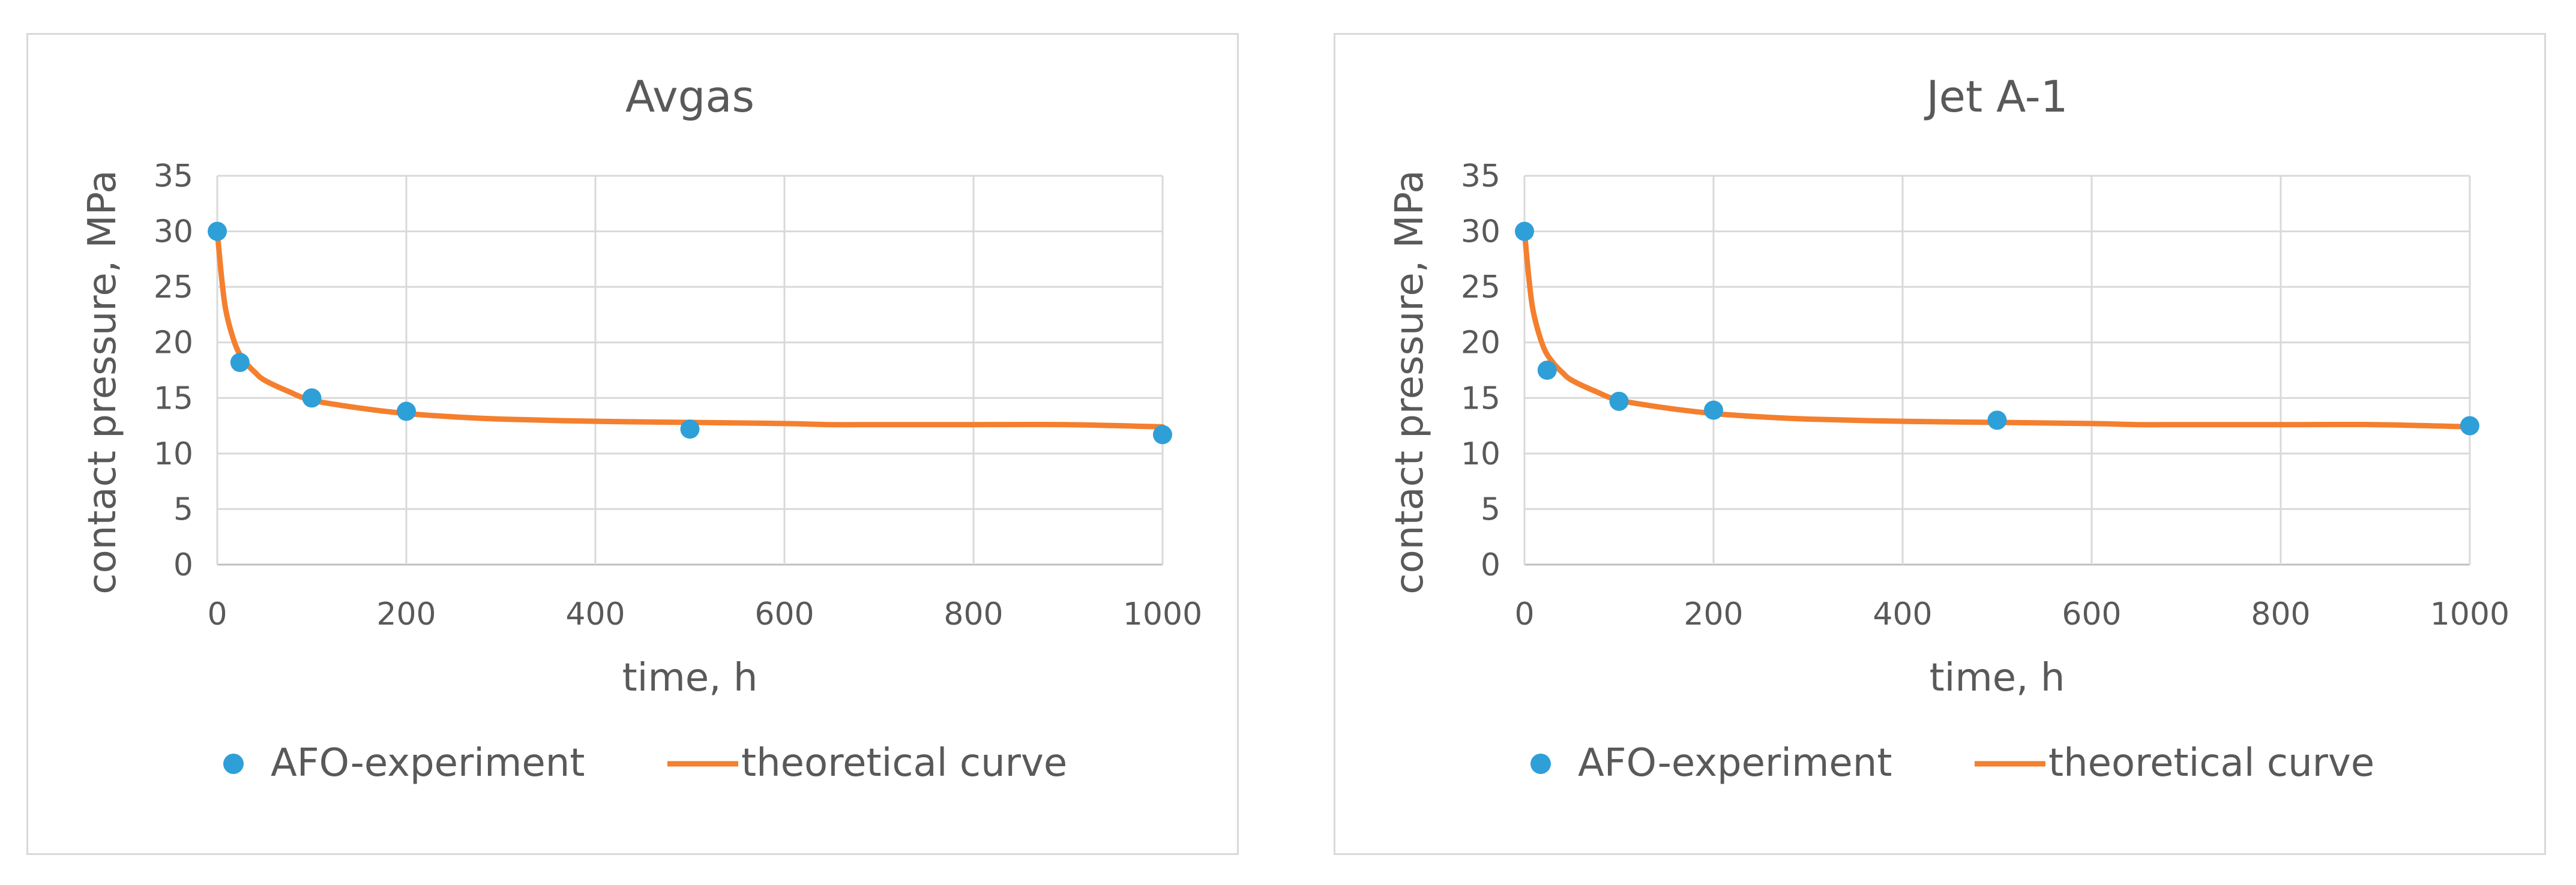 Image resolution: width=2576 pixels, height=885 pixels. I want to click on chart-title: Jet A-1, so click(1996, 96).